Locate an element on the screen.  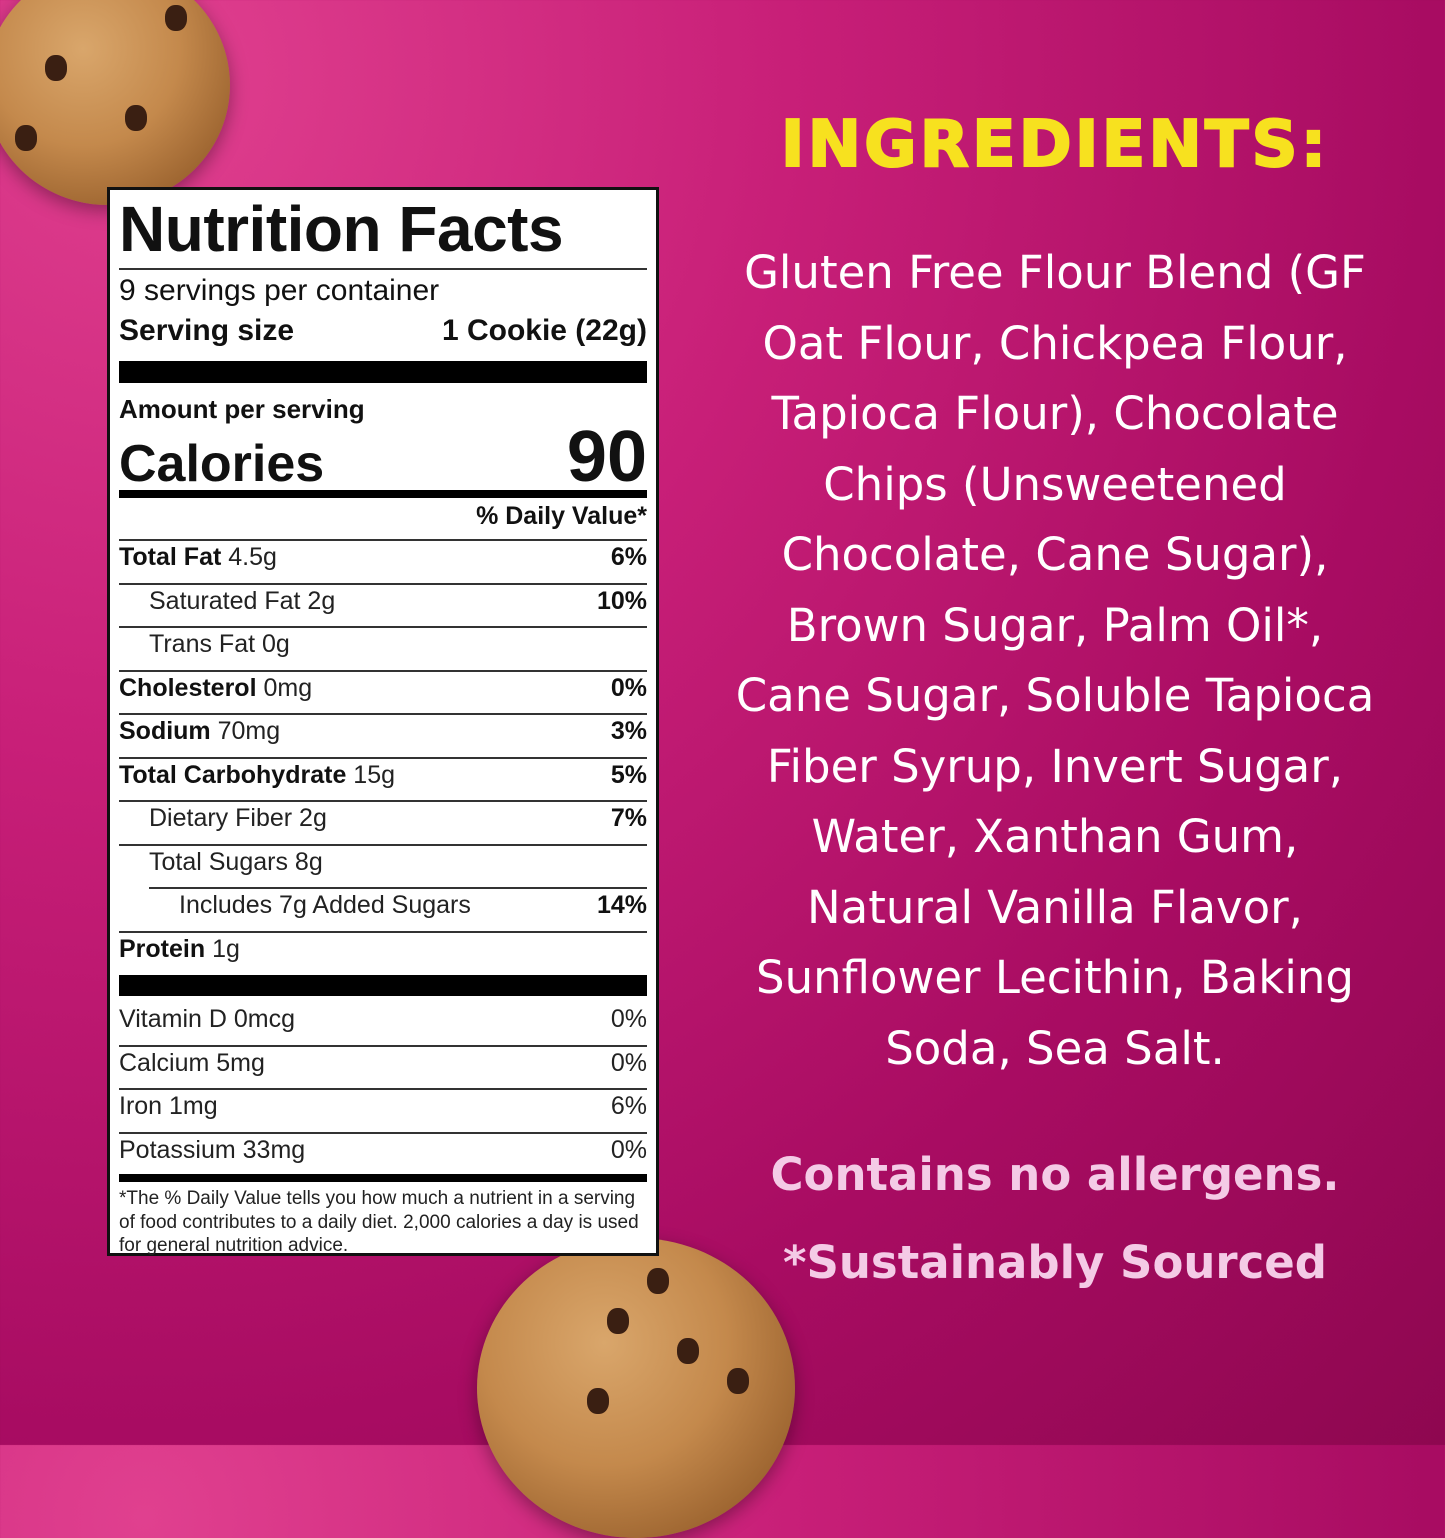
nutrition-title: Nutrition Facts is located at coordinates (341, 229).